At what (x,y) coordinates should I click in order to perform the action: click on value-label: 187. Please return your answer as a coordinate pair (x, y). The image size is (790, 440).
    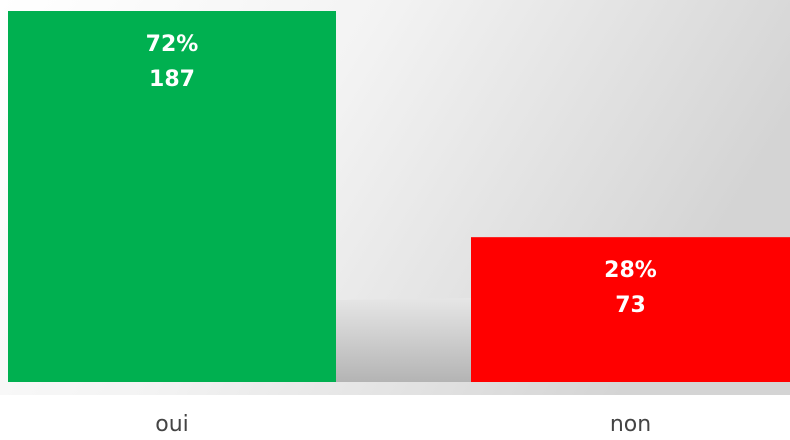
    Looking at the image, I should click on (172, 79).